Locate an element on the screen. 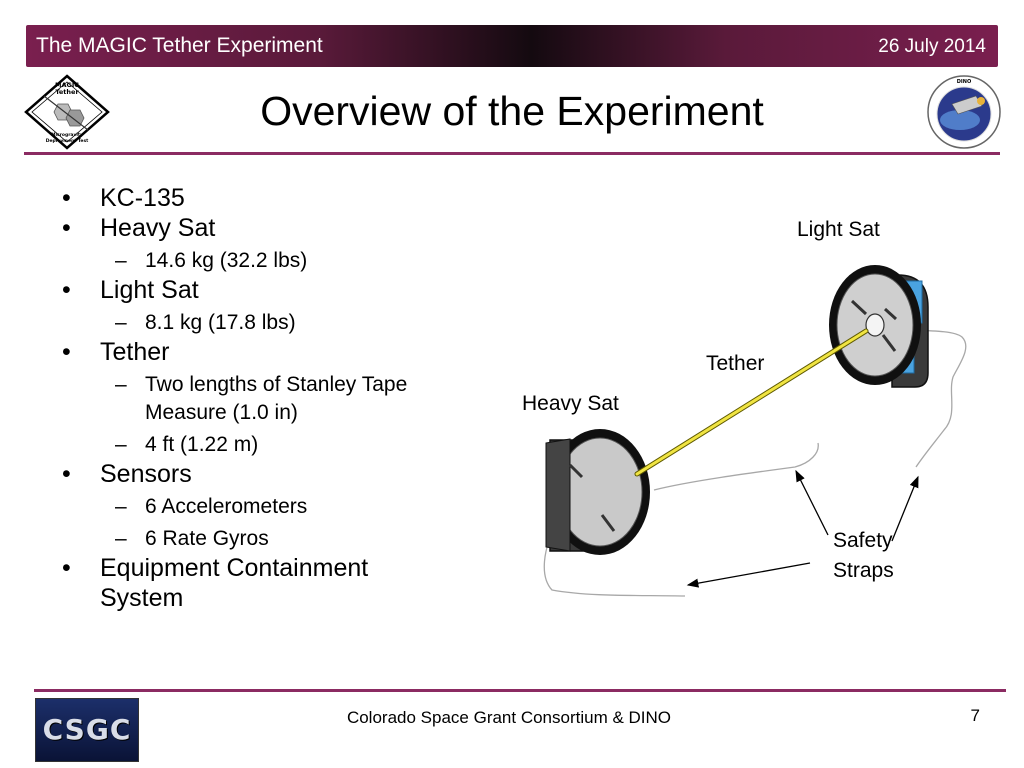  bullet-item: Light Sat is located at coordinates (255, 290).